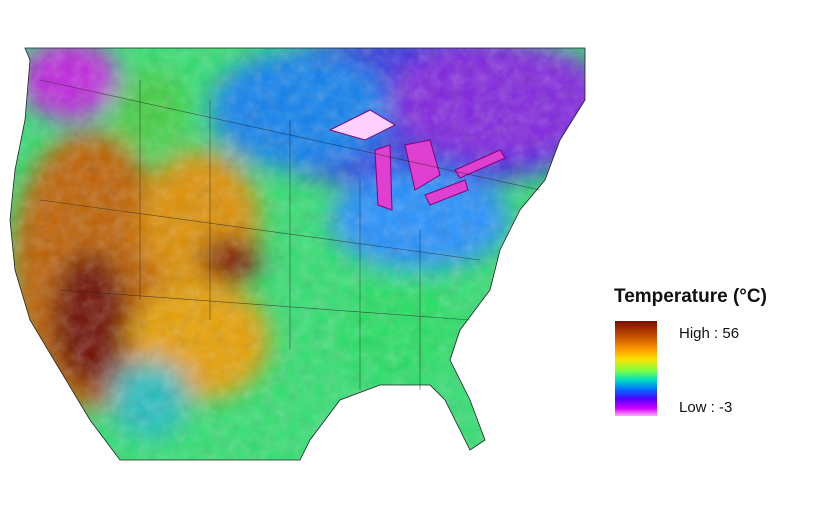 Image resolution: width=825 pixels, height=510 pixels. I want to click on legend-color-bar, so click(636, 368).